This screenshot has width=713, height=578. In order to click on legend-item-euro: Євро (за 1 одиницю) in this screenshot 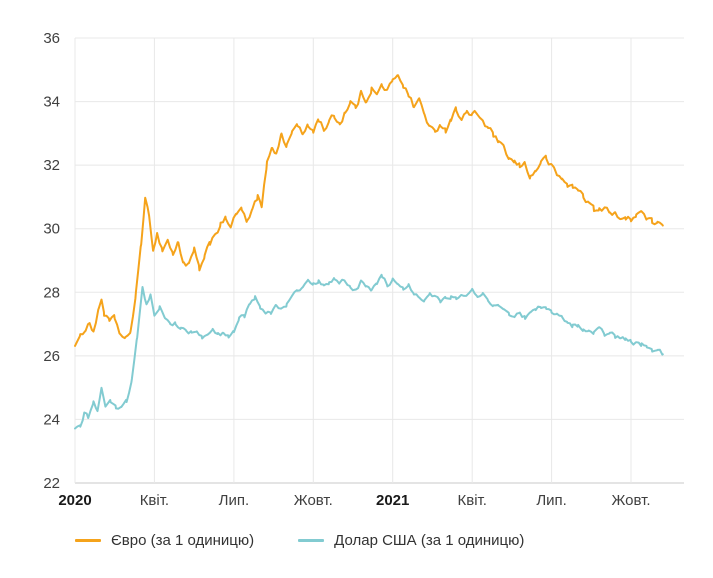, I will do `click(164, 540)`.